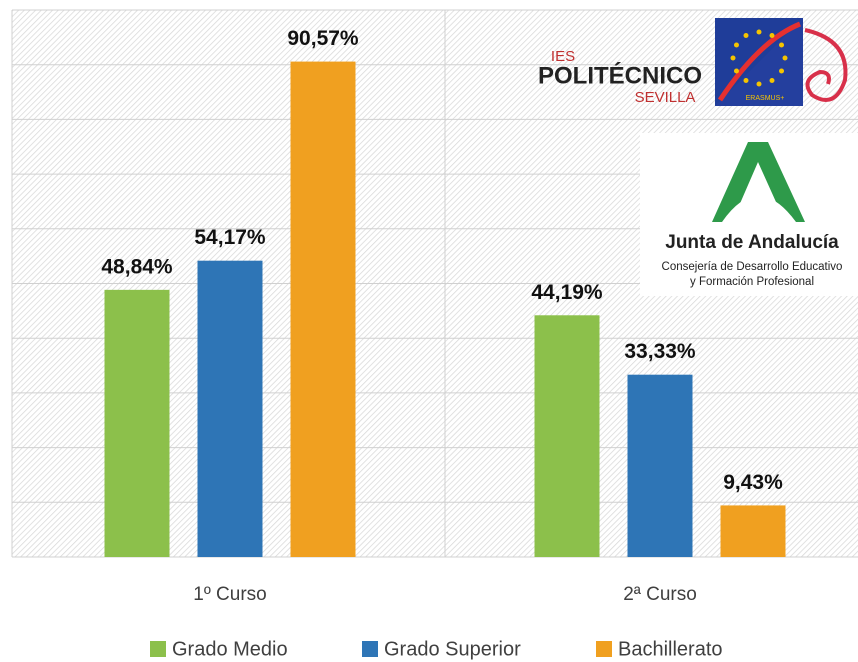 This screenshot has width=858, height=662. Describe the element at coordinates (323, 38) in the screenshot. I see `data-label: 90,57%` at that location.